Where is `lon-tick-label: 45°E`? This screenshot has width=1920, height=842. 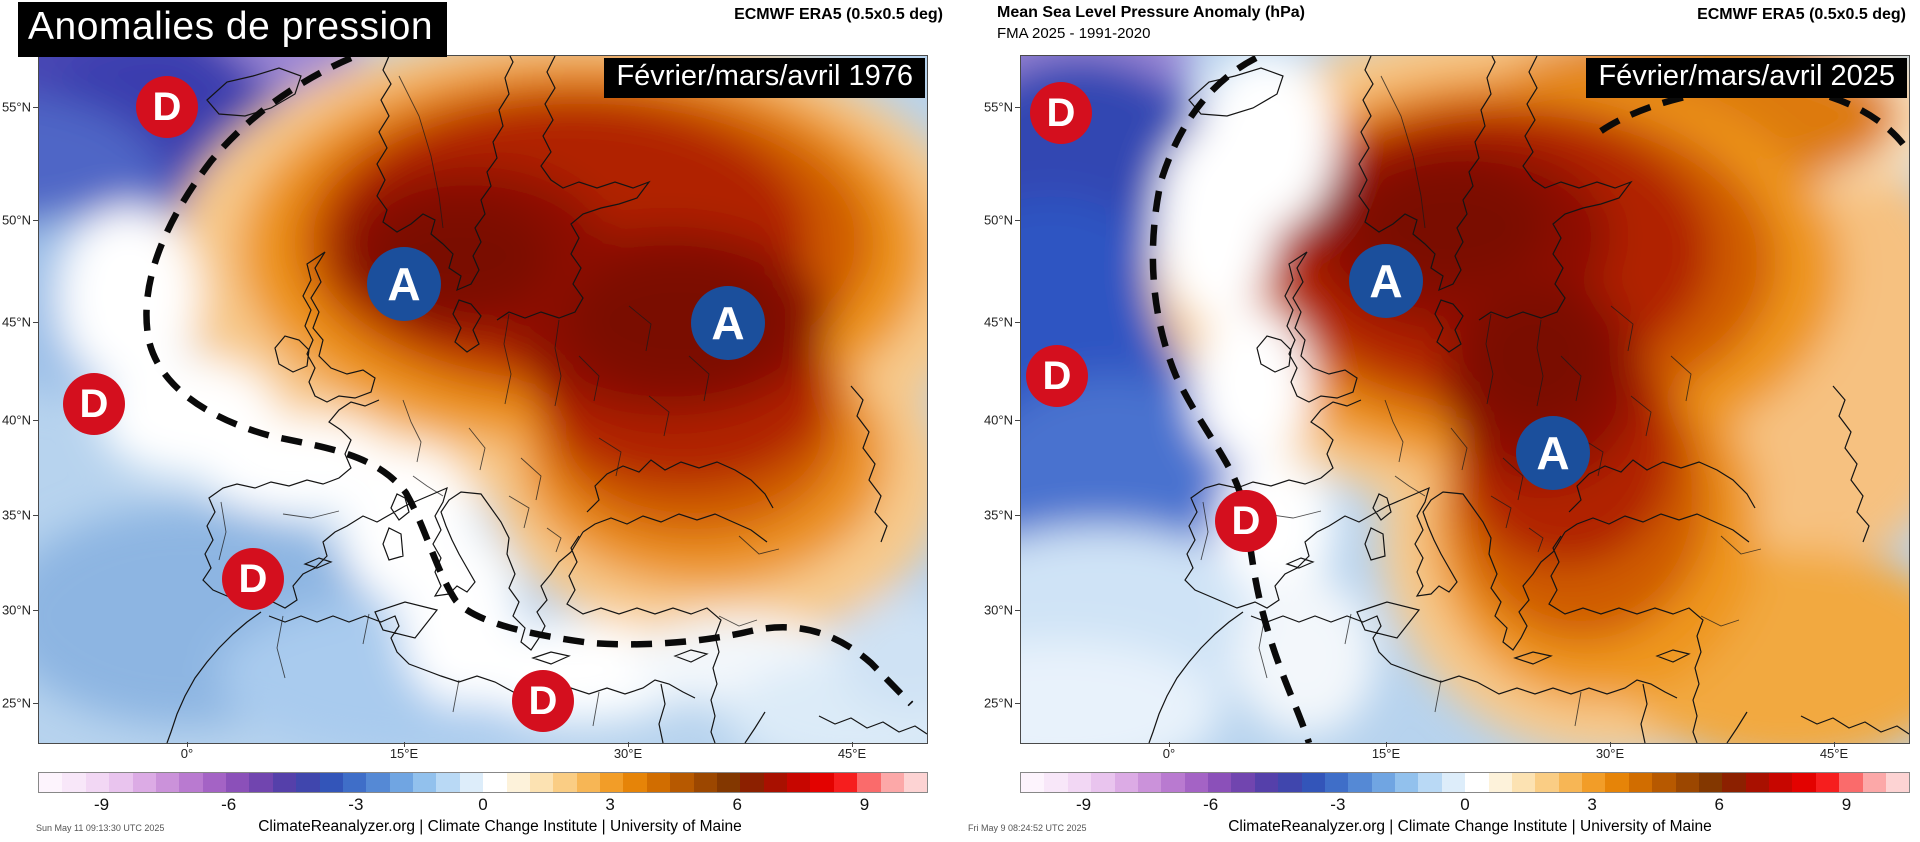 lon-tick-label: 45°E is located at coordinates (852, 753).